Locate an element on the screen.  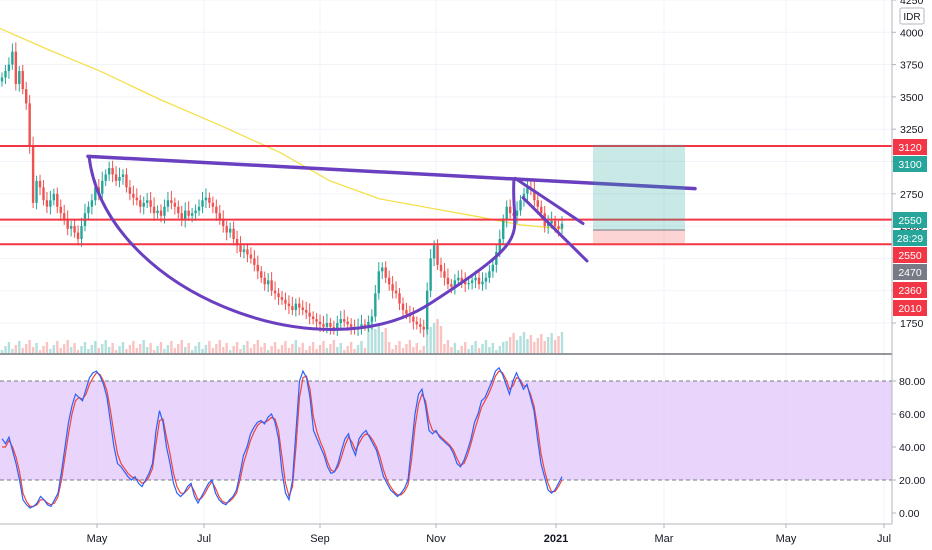
price-tag: 2360 is located at coordinates (910, 290).